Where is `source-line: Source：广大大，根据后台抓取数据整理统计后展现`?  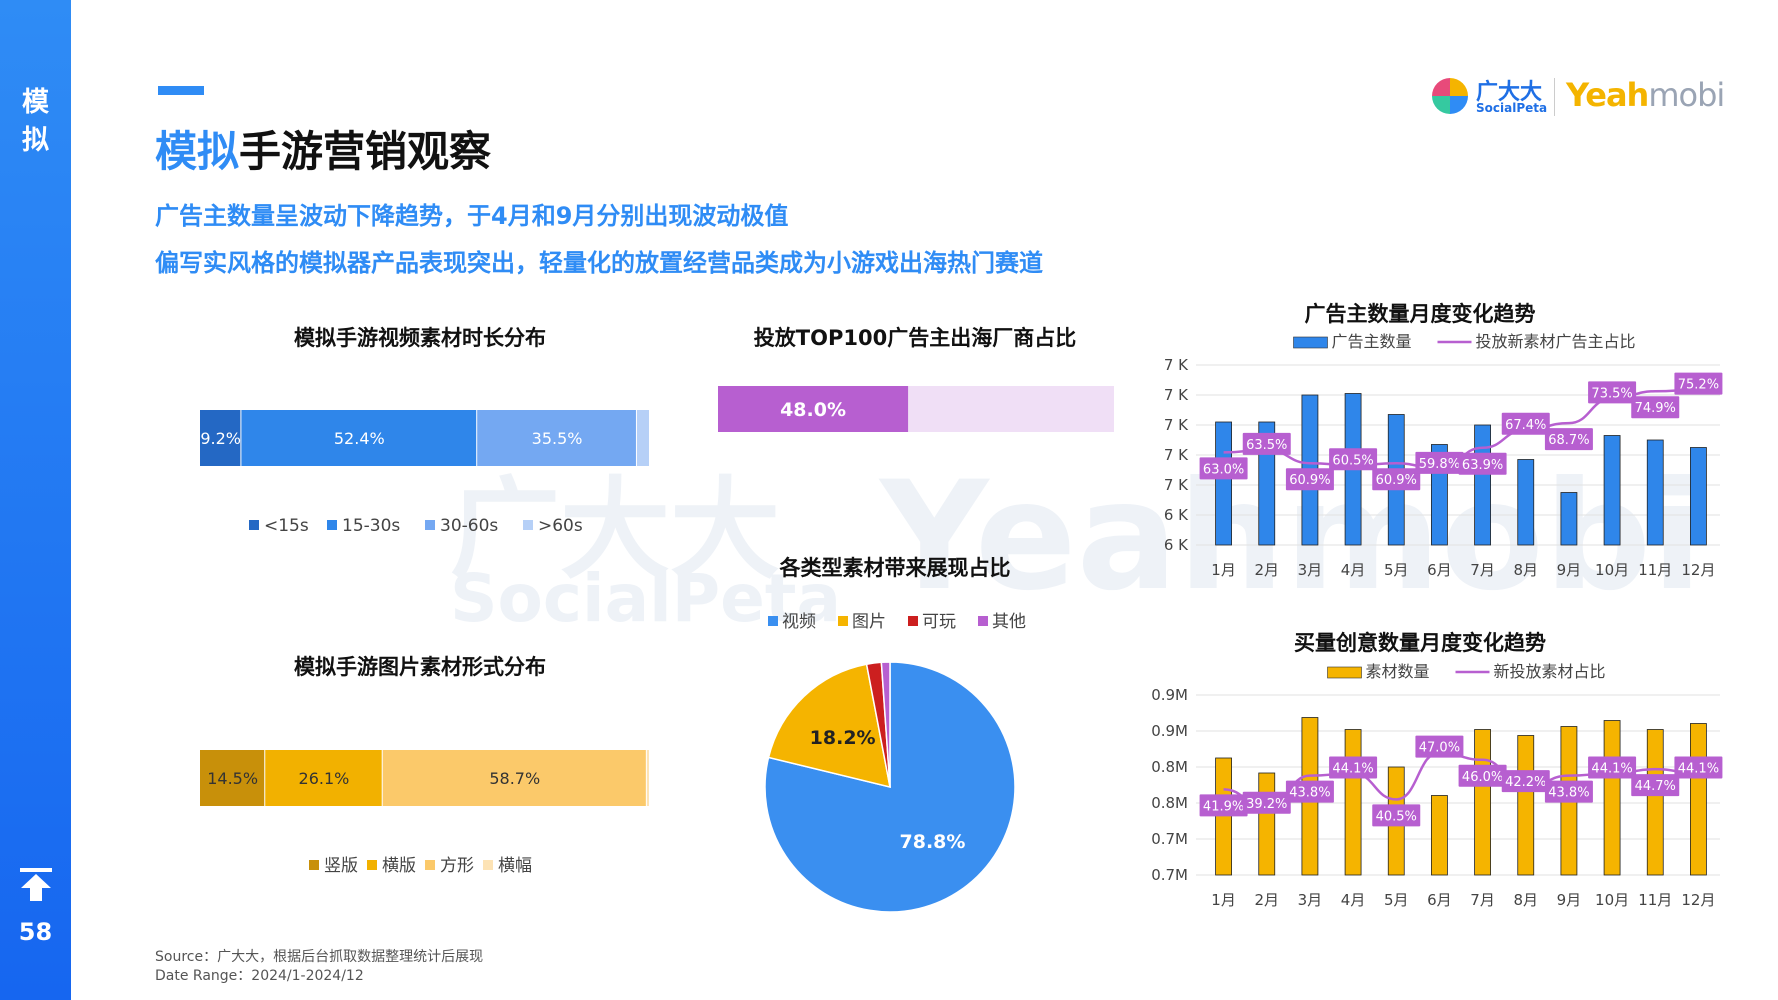 source-line: Source：广大大，根据后台抓取数据整理统计后展现 is located at coordinates (319, 957).